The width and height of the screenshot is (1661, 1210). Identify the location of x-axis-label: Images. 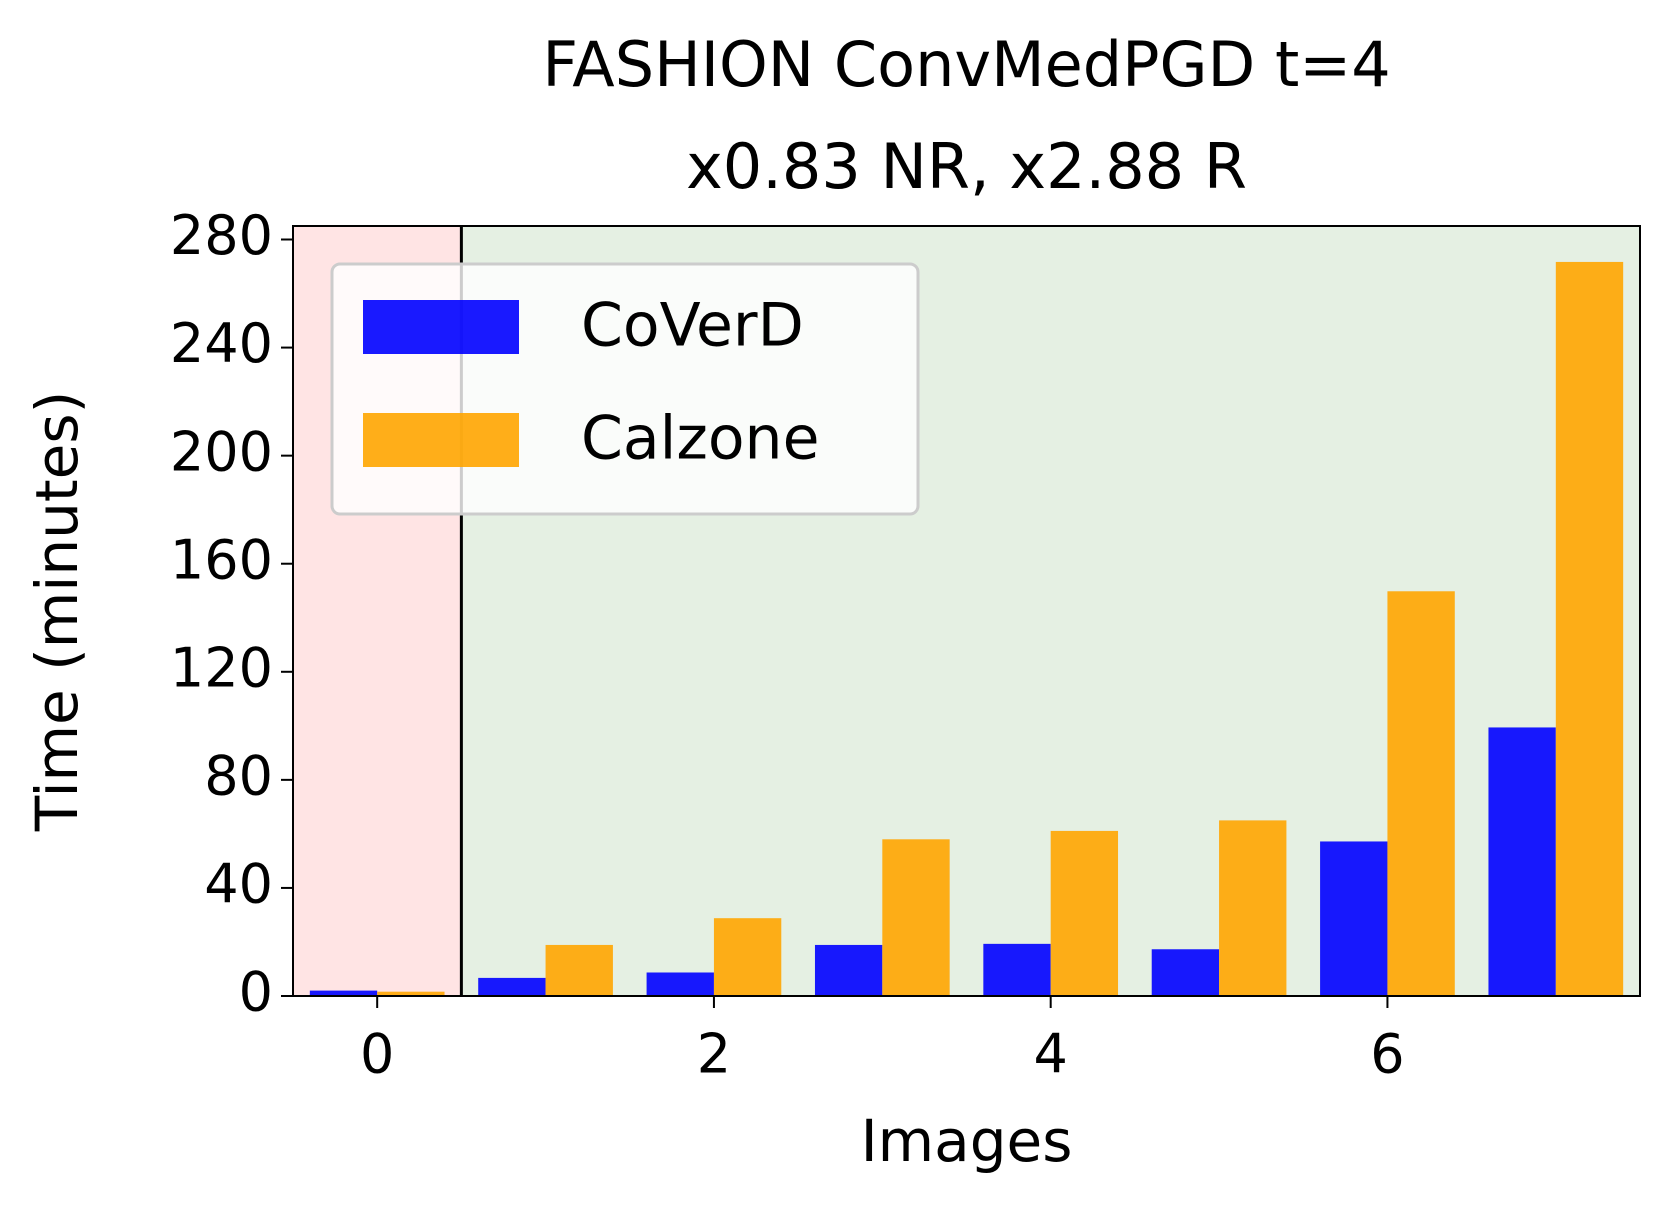
(967, 1141).